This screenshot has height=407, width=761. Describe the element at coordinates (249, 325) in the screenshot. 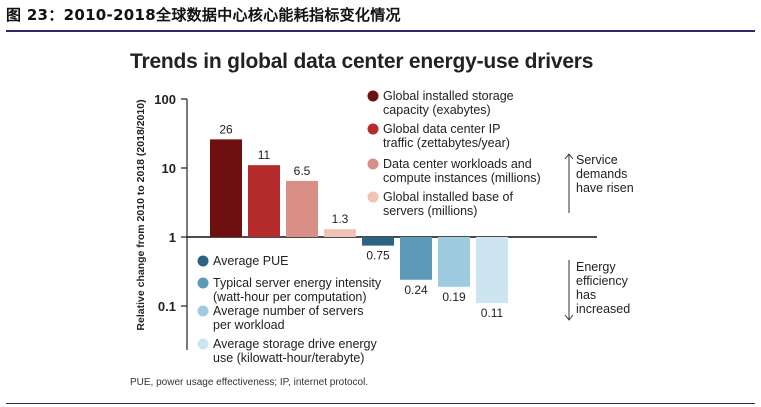

I see `legend-label: per workload` at that location.